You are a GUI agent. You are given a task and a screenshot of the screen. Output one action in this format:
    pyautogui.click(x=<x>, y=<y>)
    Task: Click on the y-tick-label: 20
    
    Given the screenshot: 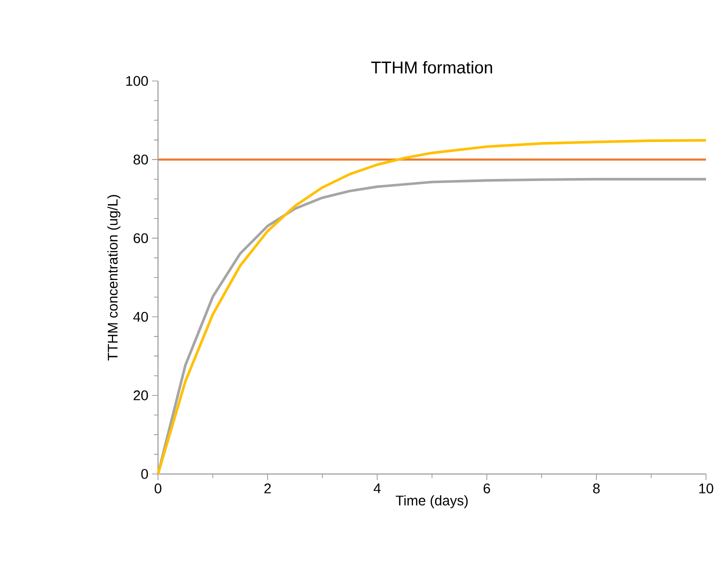 What is the action you would take?
    pyautogui.click(x=141, y=395)
    